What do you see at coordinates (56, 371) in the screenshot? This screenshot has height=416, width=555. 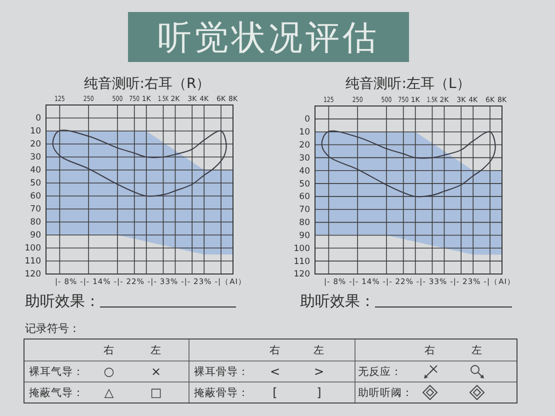 I see `text: 裸耳气导：` at bounding box center [56, 371].